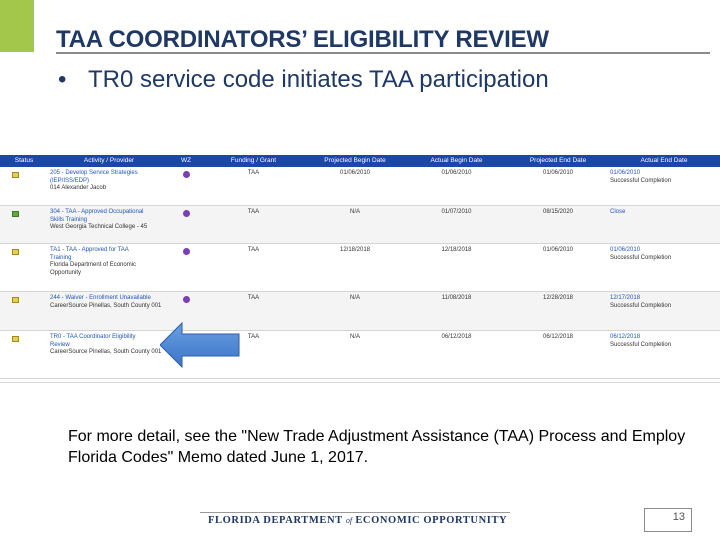  What do you see at coordinates (349, 520) in the screenshot?
I see `logo-of: of` at bounding box center [349, 520].